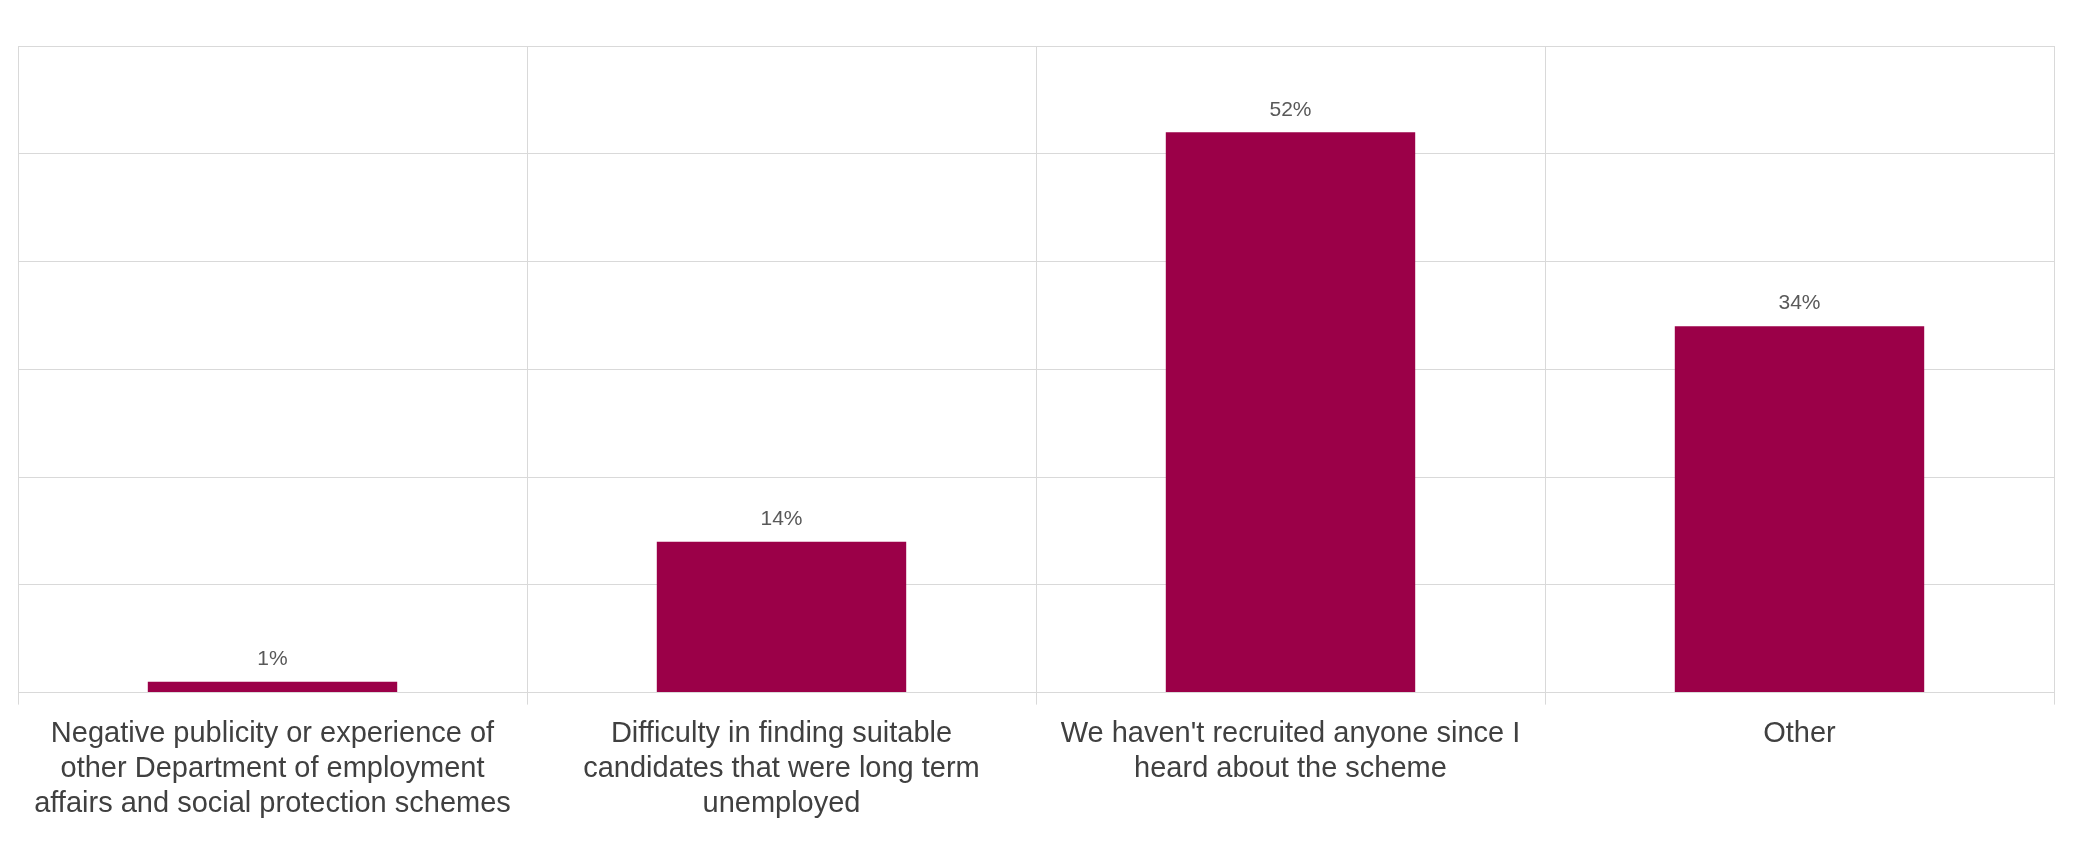 The image size is (2074, 843). I want to click on data-label: 34%, so click(1799, 302).